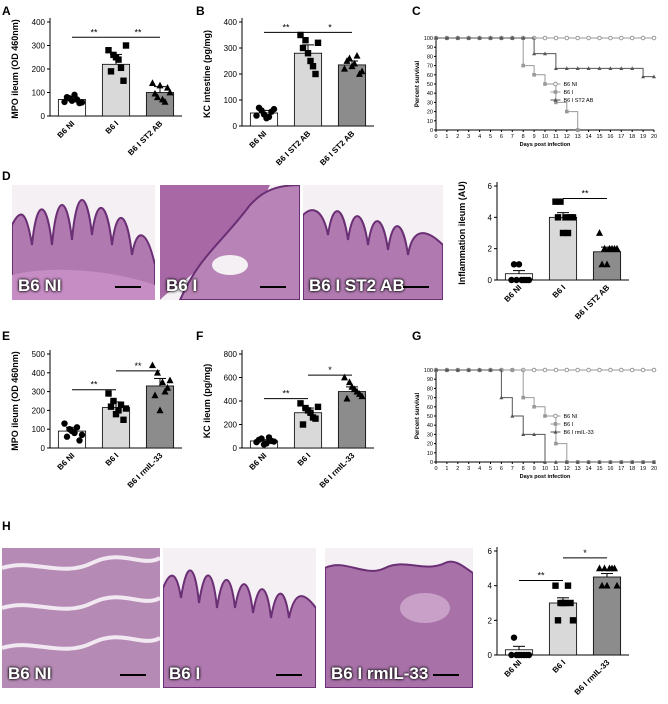 The height and width of the screenshot is (704, 668). I want to click on histology-image-d-i: B6 I, so click(230, 242).